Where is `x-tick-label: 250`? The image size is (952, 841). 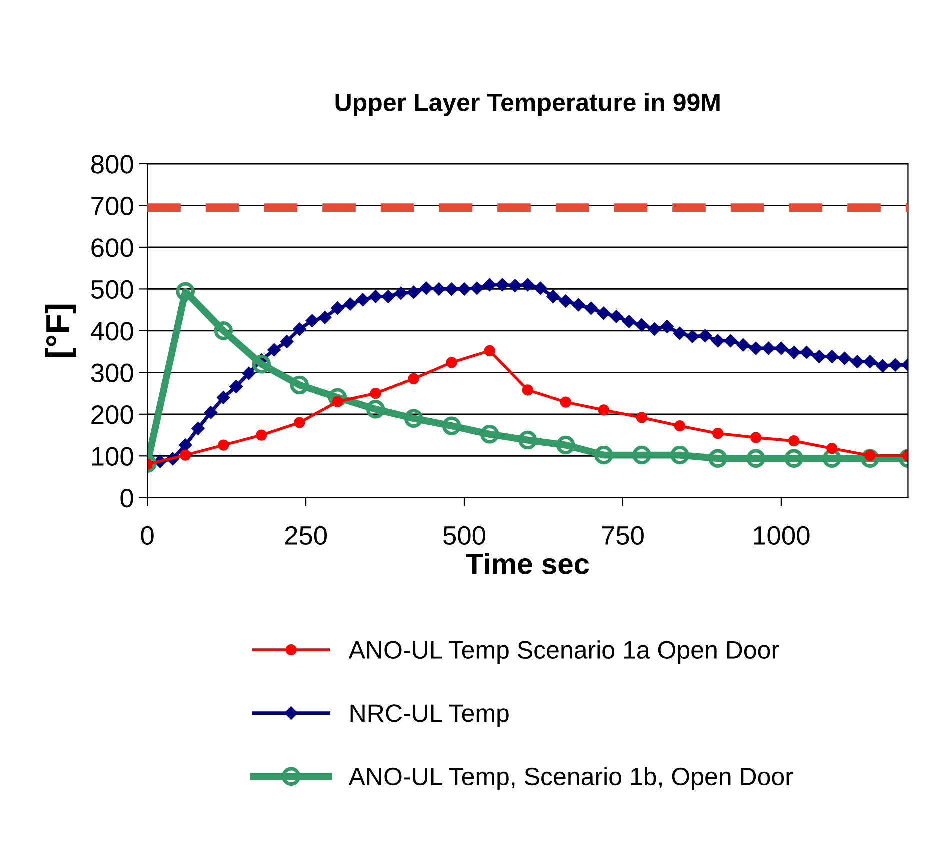 x-tick-label: 250 is located at coordinates (306, 536).